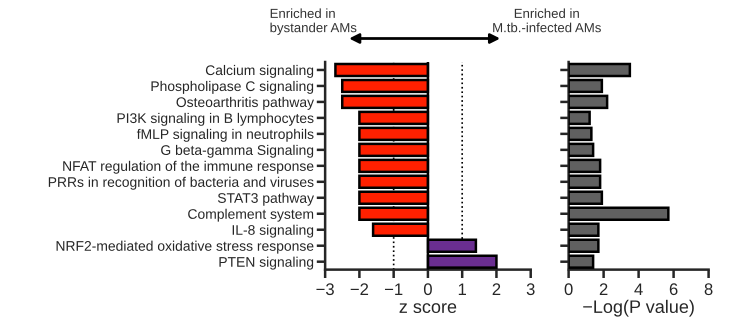  What do you see at coordinates (273, 231) in the screenshot?
I see `y-tick-label: IL-8 signaling` at bounding box center [273, 231].